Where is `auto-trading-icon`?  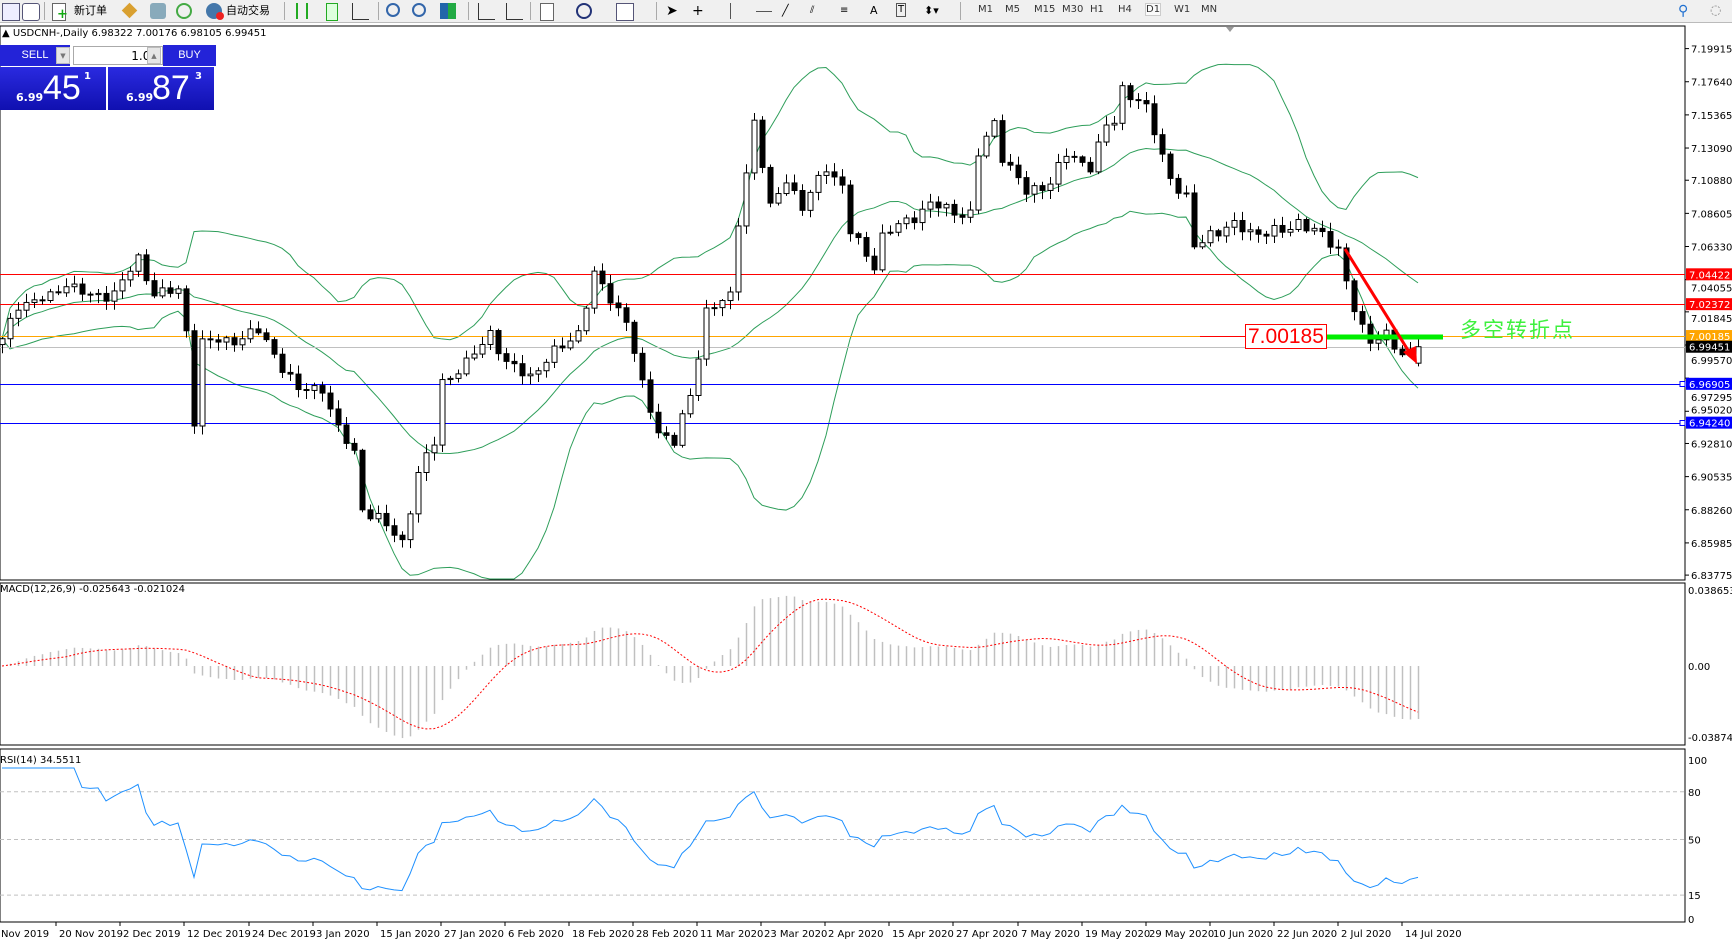
auto-trading-icon is located at coordinates (215, 11).